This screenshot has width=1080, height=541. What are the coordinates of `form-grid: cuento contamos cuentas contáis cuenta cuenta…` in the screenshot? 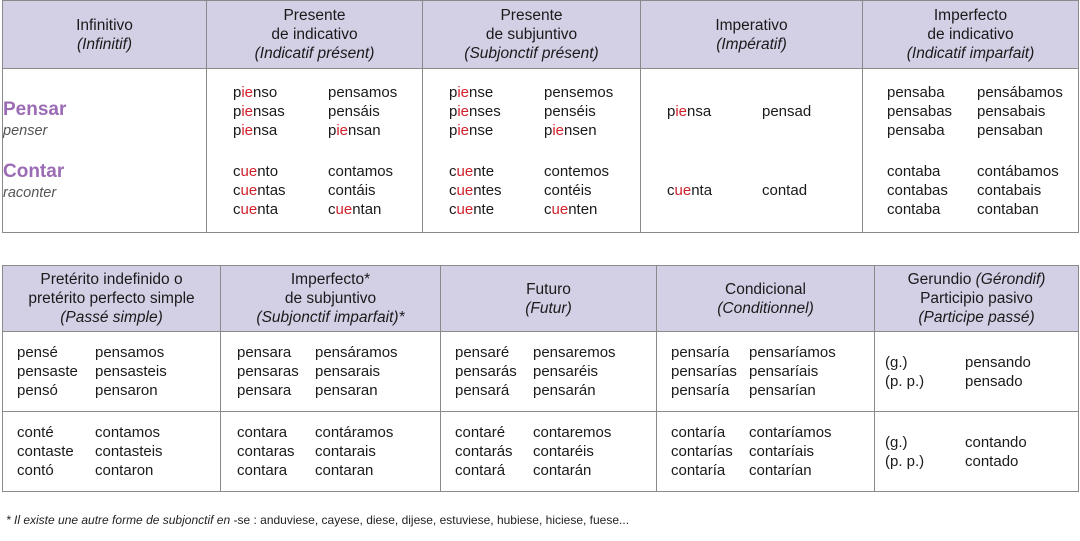 It's located at (314, 190).